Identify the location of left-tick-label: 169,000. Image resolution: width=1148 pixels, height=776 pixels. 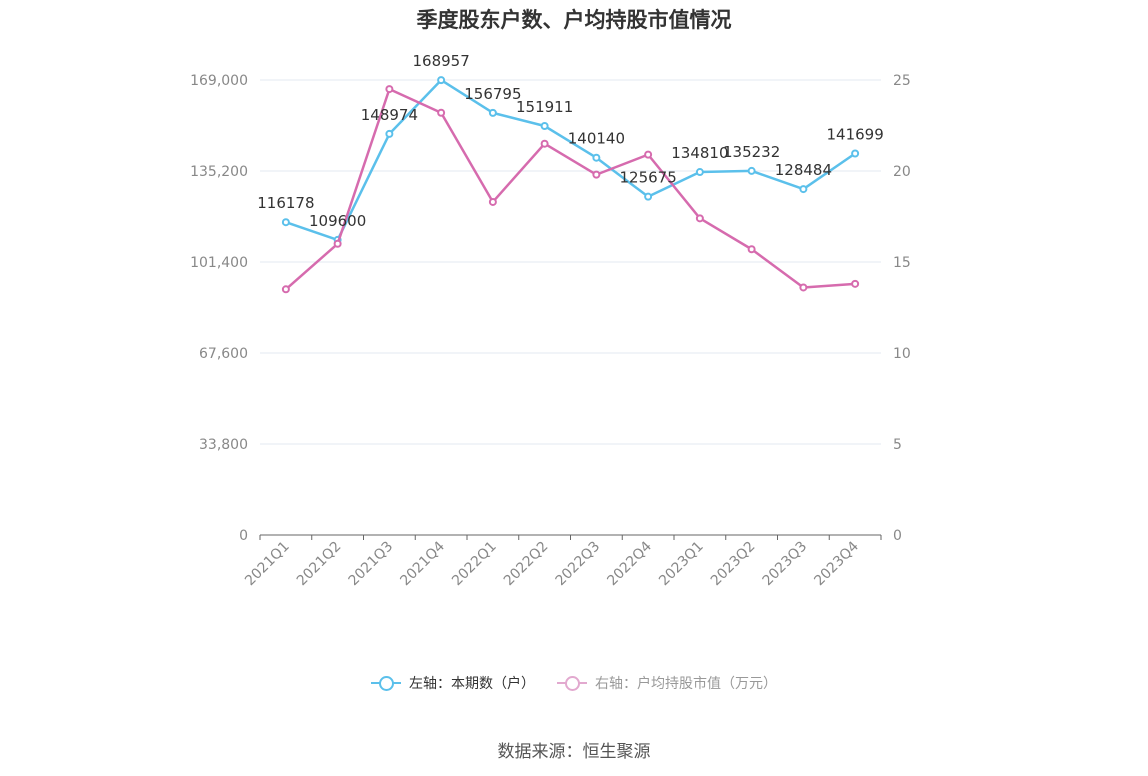
(219, 81).